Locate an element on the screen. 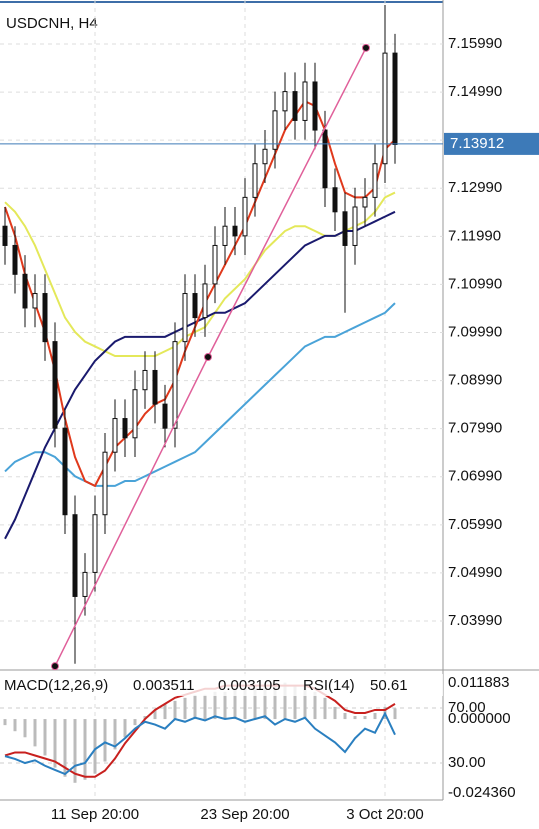  y-tick-label: 0.011883 is located at coordinates (478, 682).